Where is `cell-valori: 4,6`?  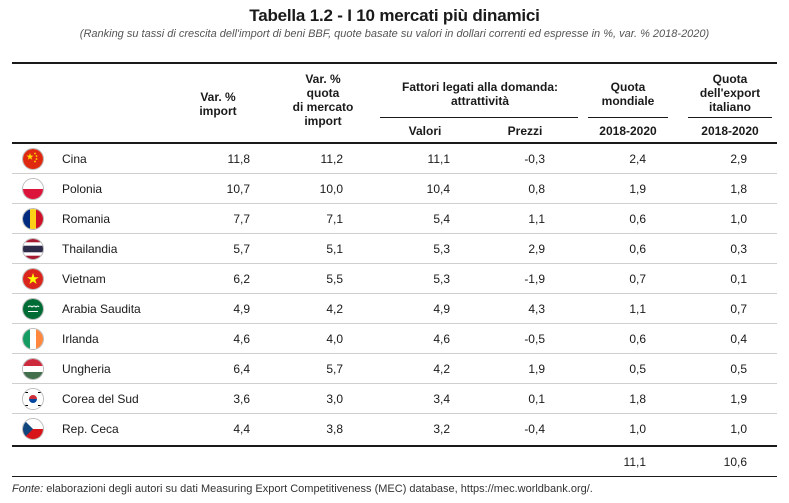 cell-valori: 4,6 is located at coordinates (441, 339).